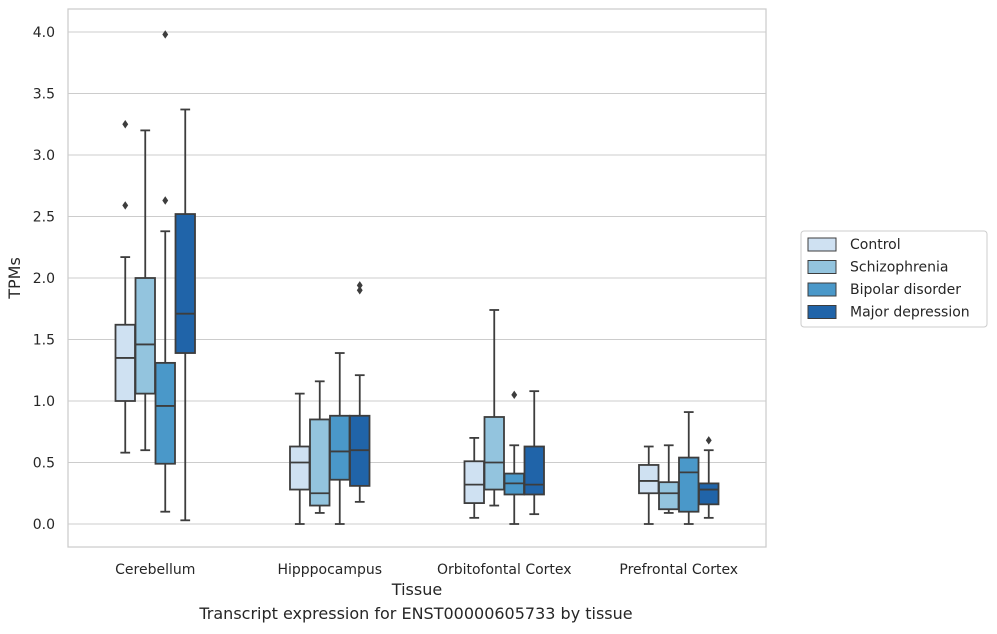  I want to click on y-tick-label: 2.5, so click(44, 218).